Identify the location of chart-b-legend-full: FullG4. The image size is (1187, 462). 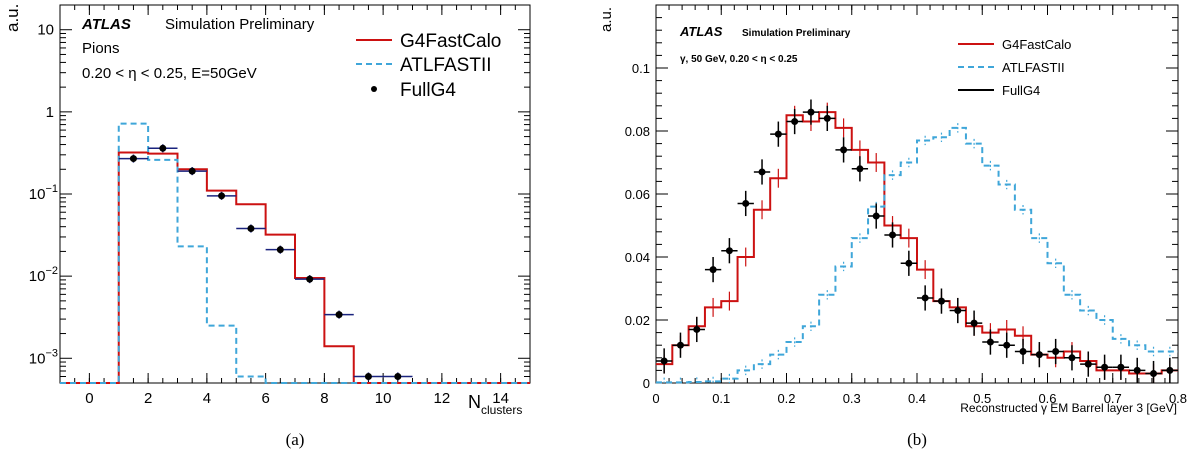
(1021, 90).